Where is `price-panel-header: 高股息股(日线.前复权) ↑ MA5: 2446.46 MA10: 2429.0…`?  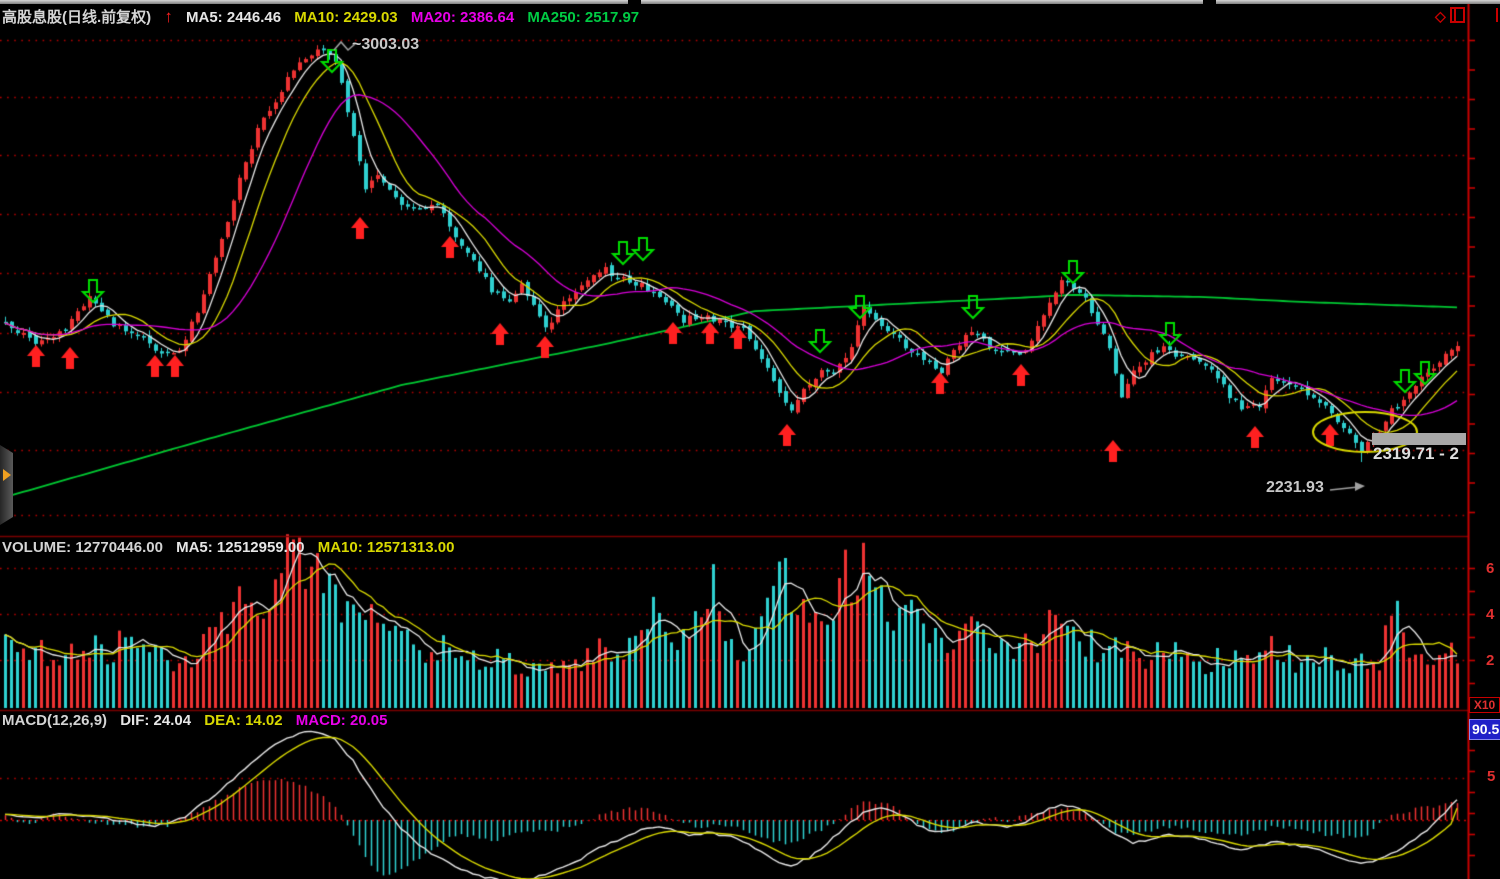 price-panel-header: 高股息股(日线.前复权) ↑ MA5: 2446.46 MA10: 2429.0… is located at coordinates (325, 16).